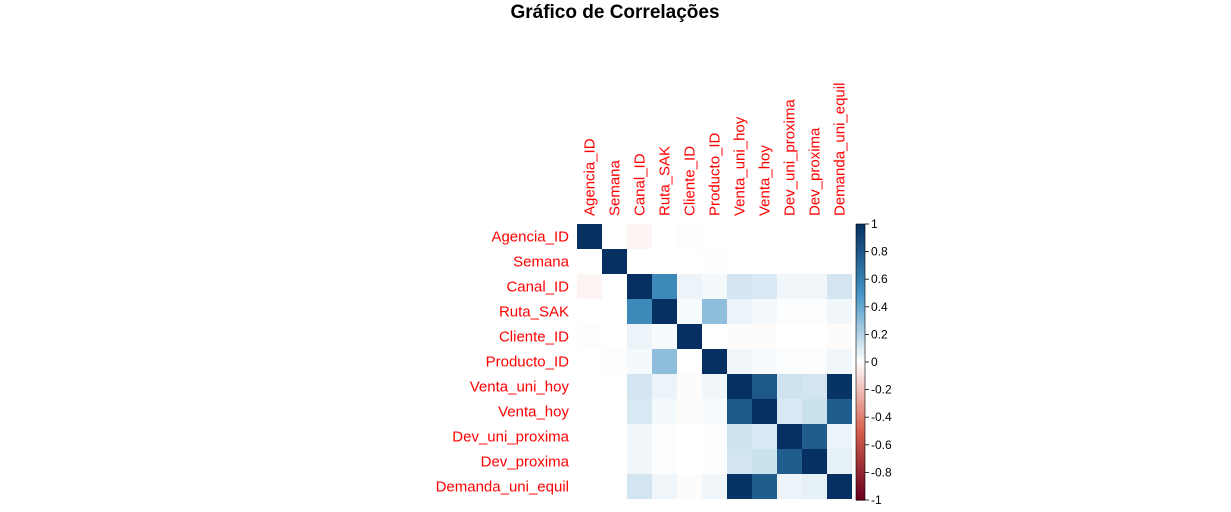 This screenshot has height=512, width=1231. I want to click on matrix-cell-demanda-uni-equil-venta-uni-hoy, so click(739, 486).